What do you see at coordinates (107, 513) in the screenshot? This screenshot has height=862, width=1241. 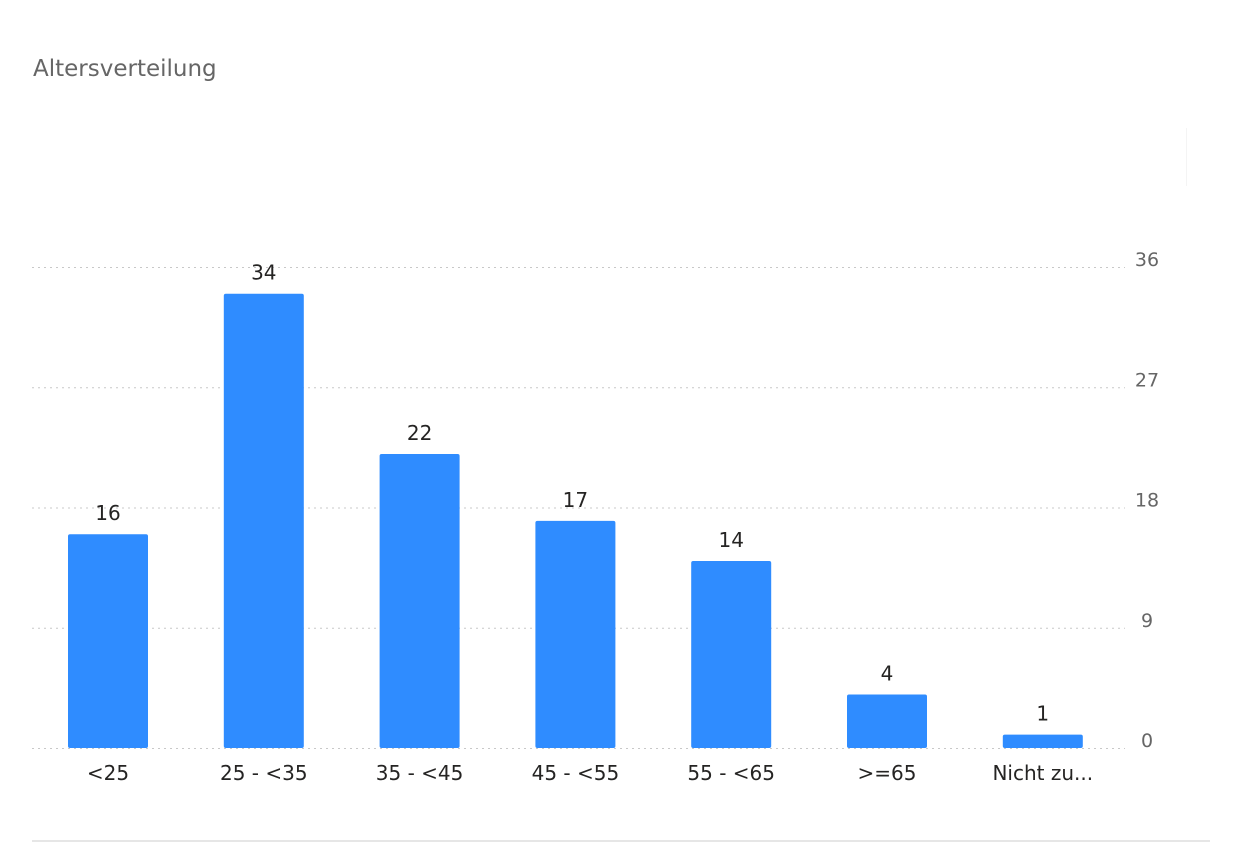 I see `data-label: 16` at bounding box center [107, 513].